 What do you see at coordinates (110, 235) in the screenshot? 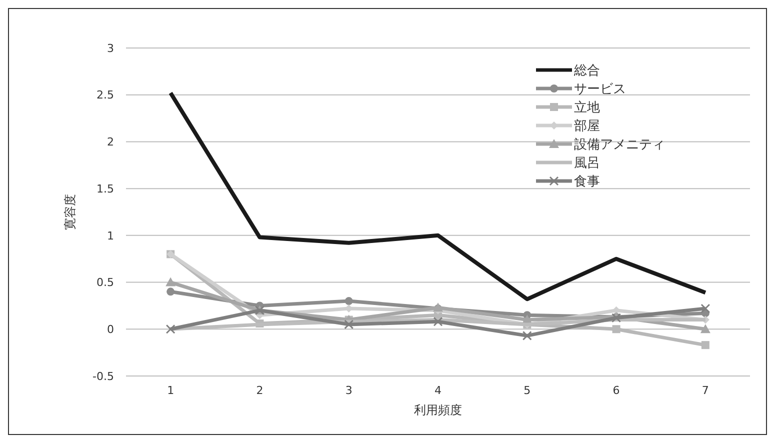
I see `y-tick-label: 1` at bounding box center [110, 235].